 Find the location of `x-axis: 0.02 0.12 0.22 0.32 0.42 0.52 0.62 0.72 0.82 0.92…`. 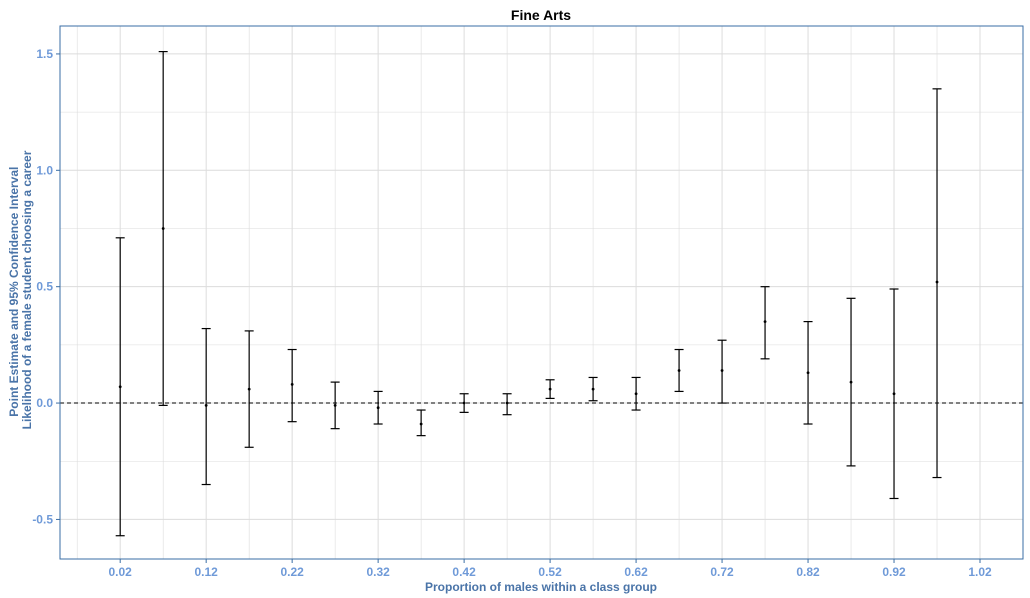

x-axis: 0.02 0.12 0.22 0.32 0.42 0.52 0.62 0.72 0.82 0.92… is located at coordinates (550, 569).